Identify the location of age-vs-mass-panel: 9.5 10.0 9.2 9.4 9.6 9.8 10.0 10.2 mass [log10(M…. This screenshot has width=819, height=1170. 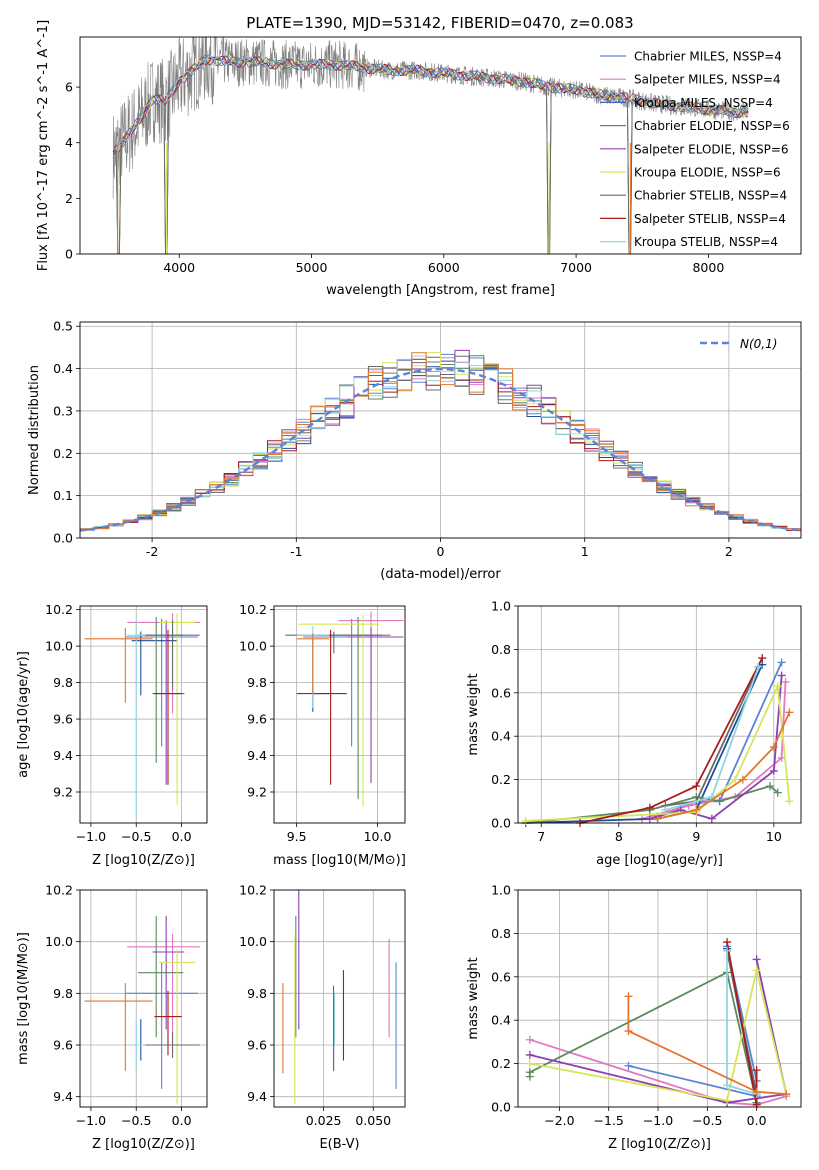
(322, 735).